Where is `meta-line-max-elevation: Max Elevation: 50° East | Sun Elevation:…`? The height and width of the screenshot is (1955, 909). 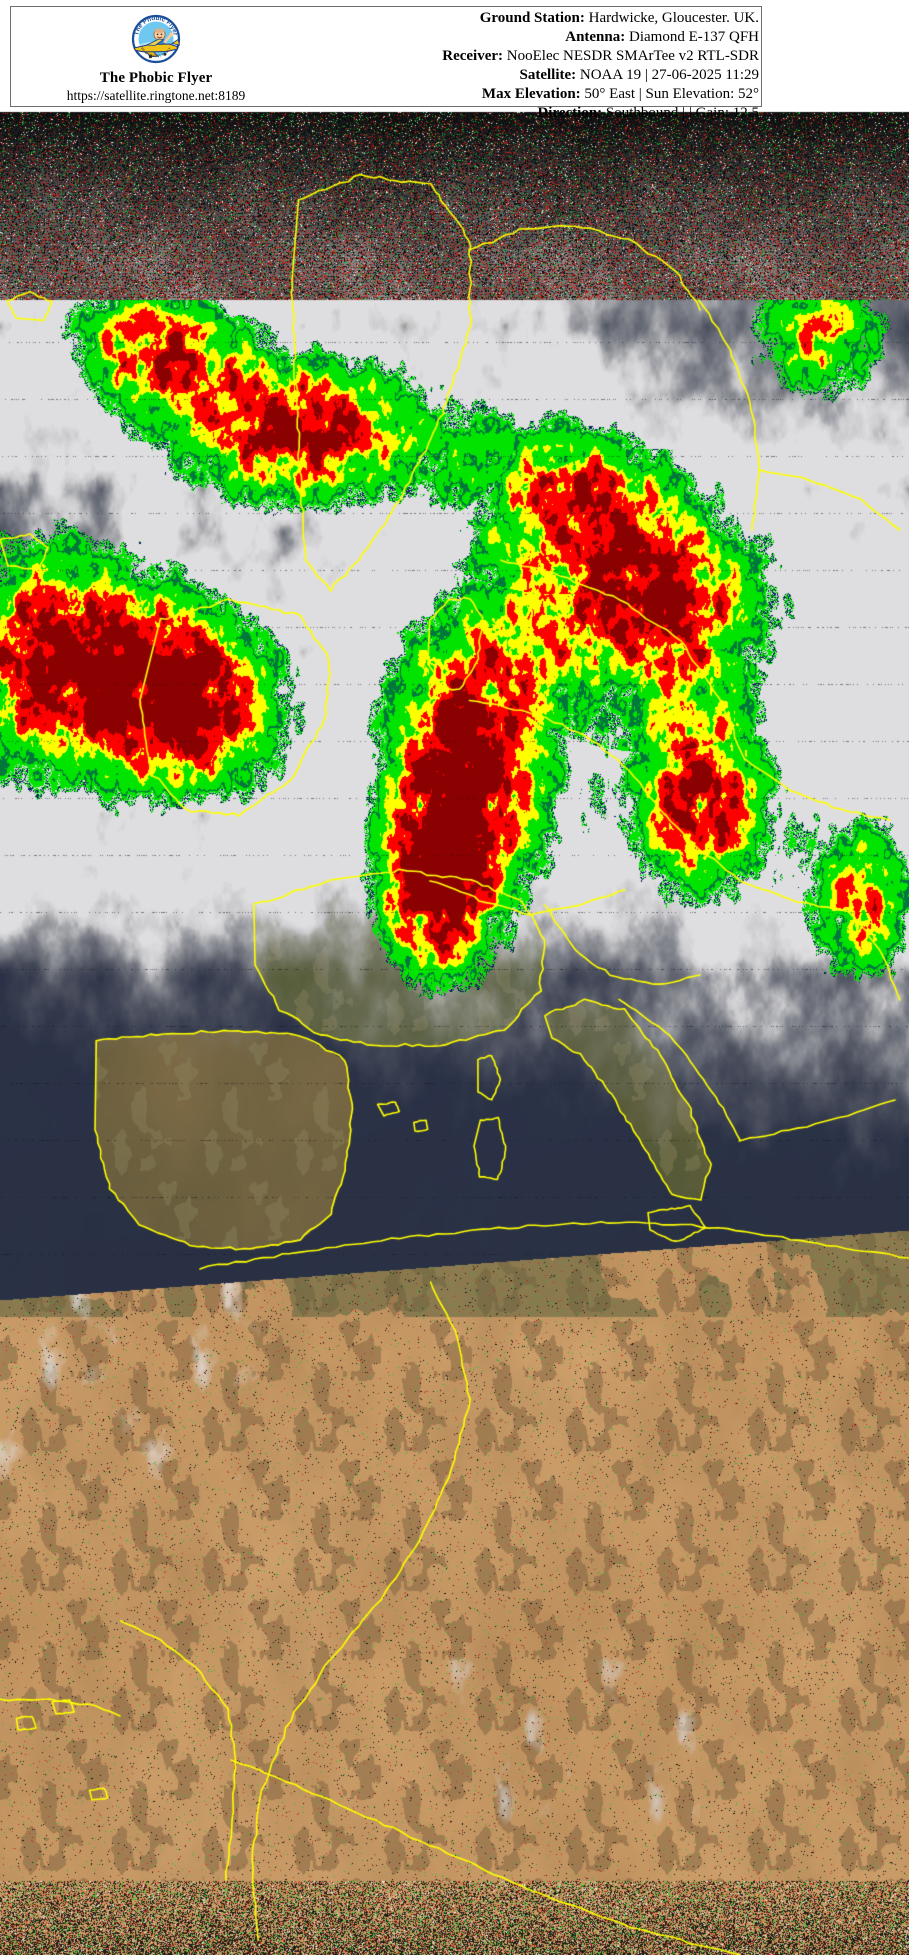
meta-line-max-elevation: Max Elevation: 50° East | Sun Elevation:… is located at coordinates (620, 94).